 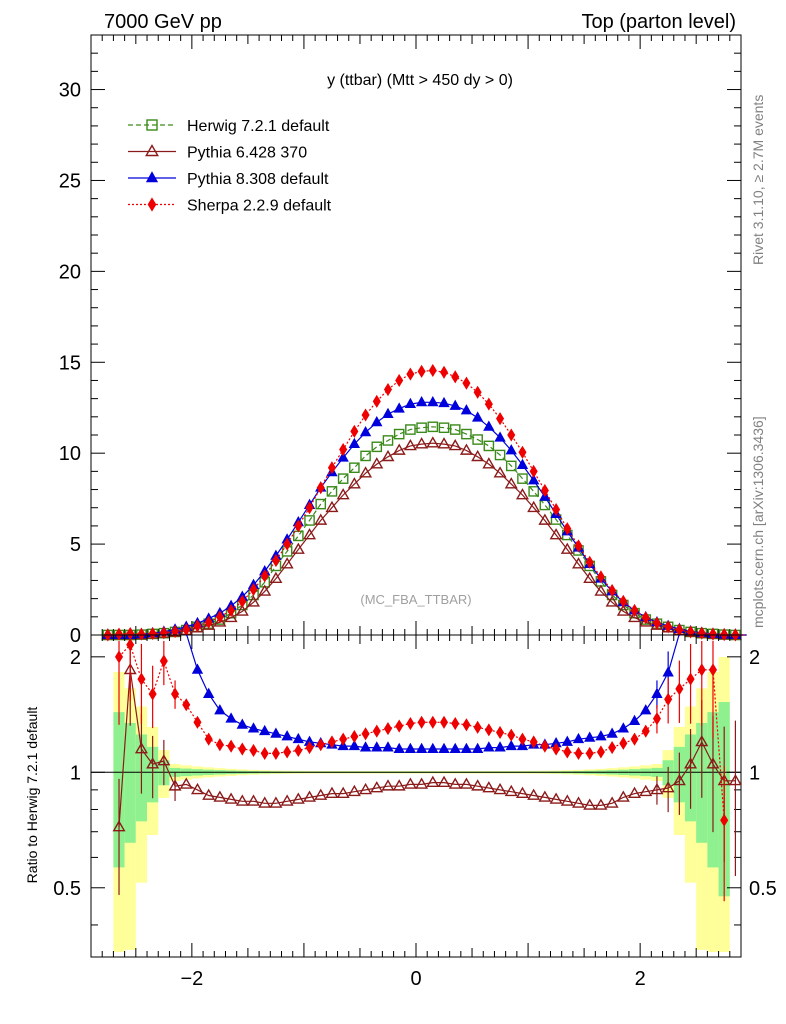 What do you see at coordinates (247, 153) in the screenshot?
I see `legend-label: Pythia 6.428 370` at bounding box center [247, 153].